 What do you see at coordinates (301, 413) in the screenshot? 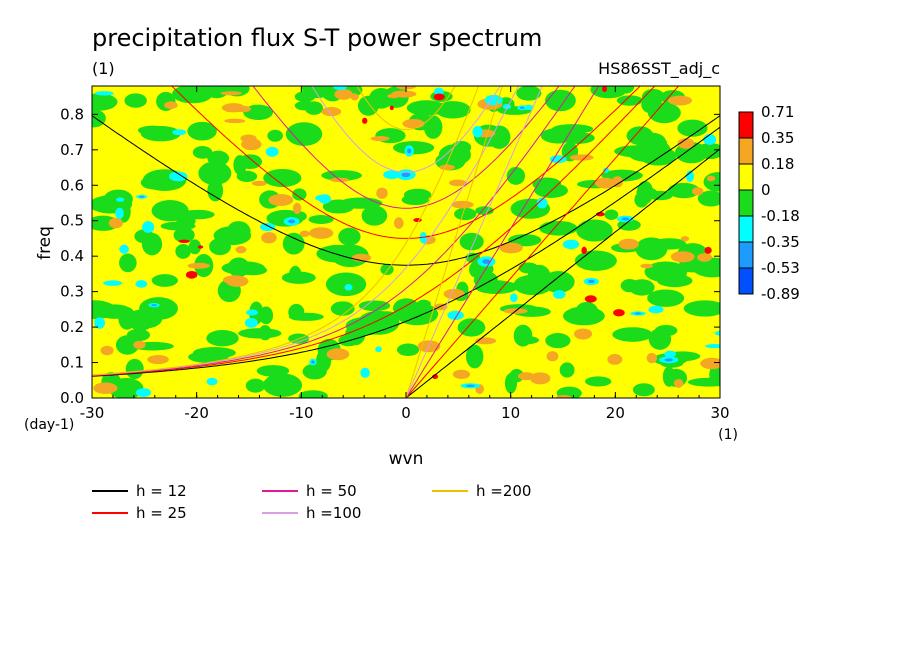
I see `x-tick-label: -10` at bounding box center [301, 413].